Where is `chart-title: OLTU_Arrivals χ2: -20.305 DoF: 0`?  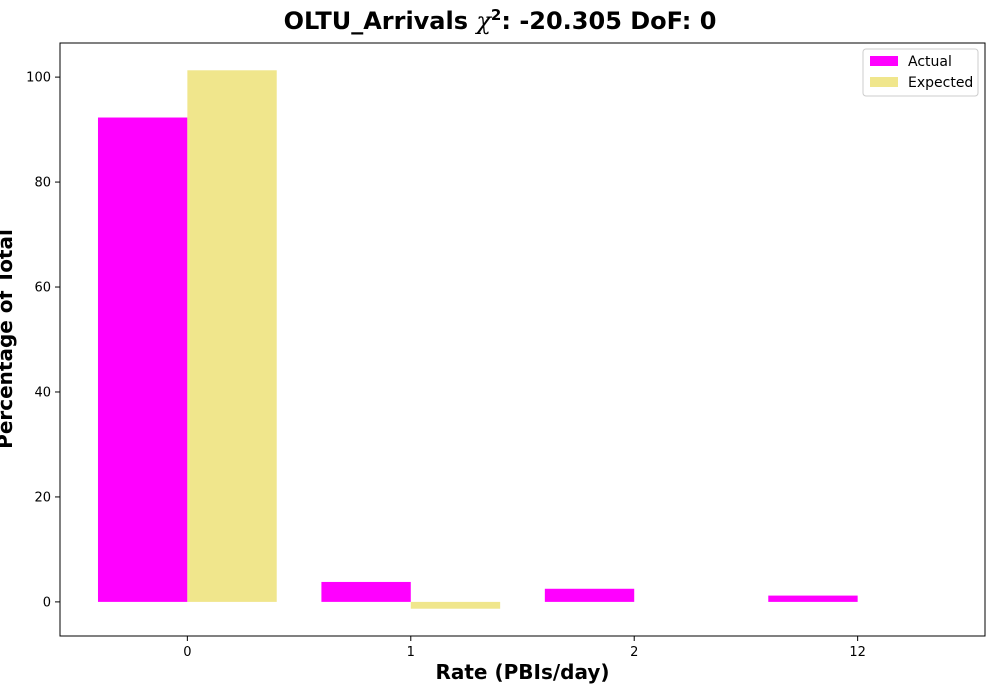
chart-title: OLTU_Arrivals χ2: -20.305 DoF: 0 is located at coordinates (500, 20).